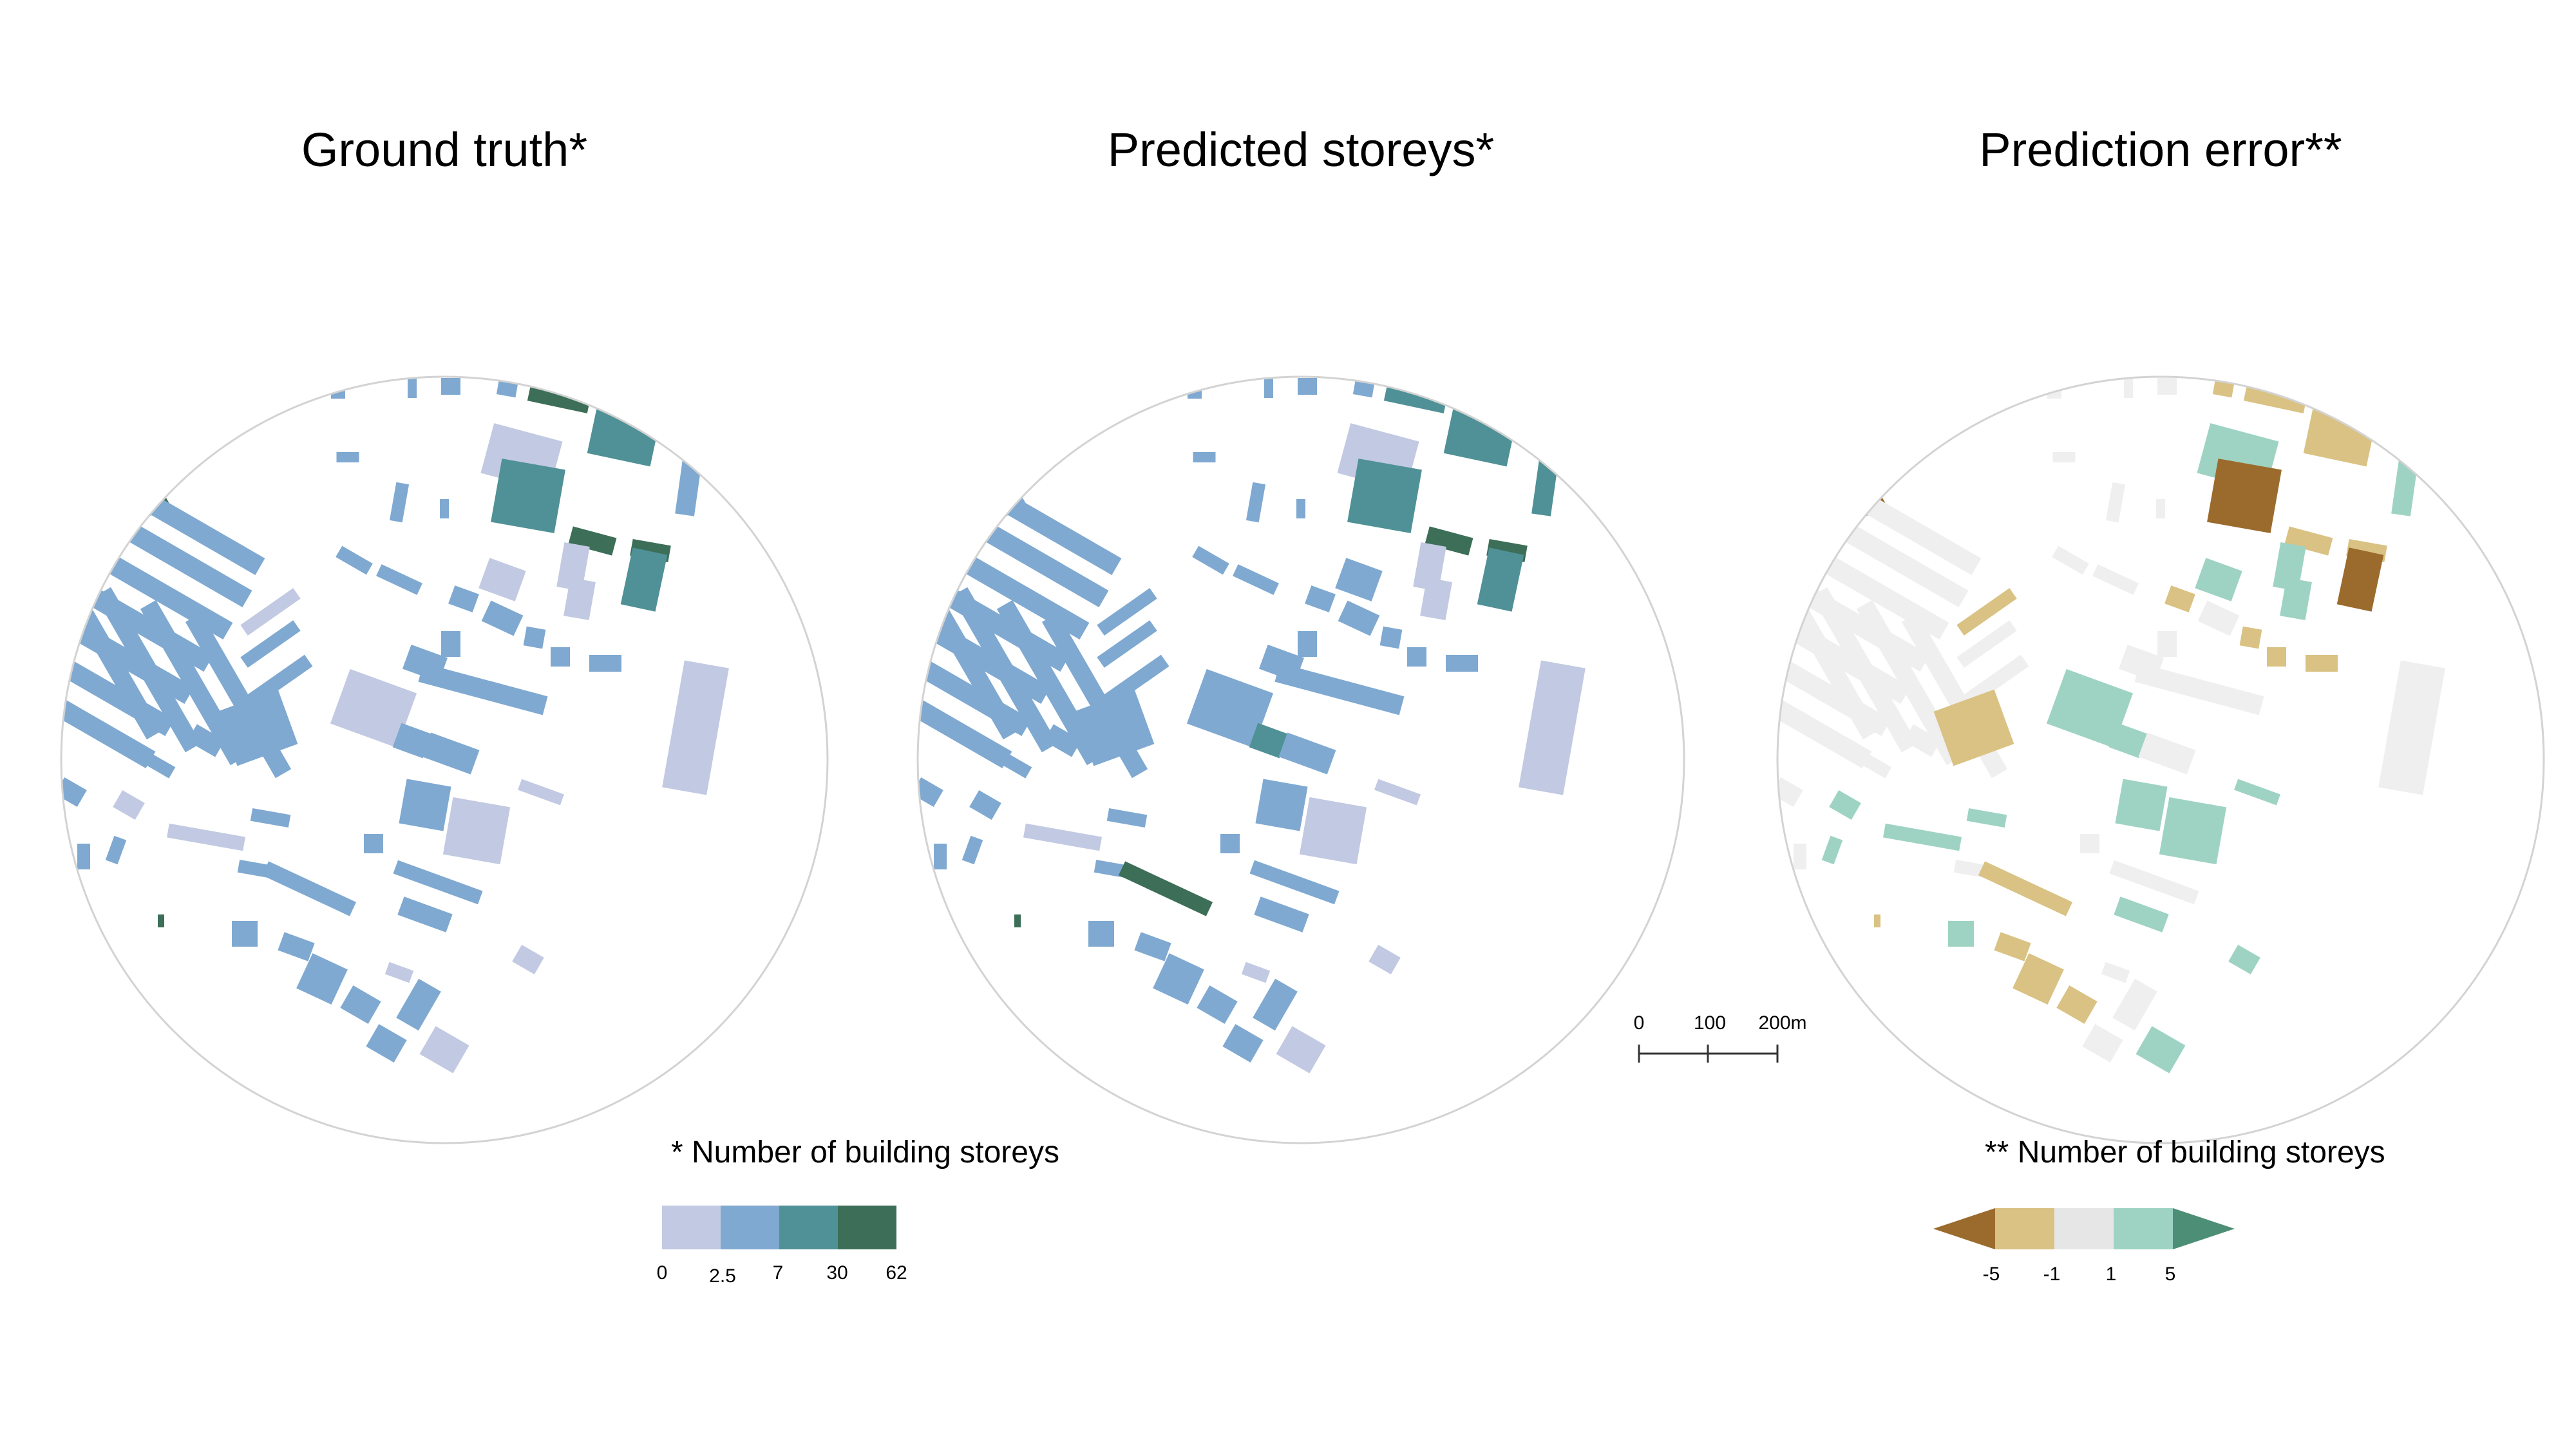 The image size is (2576, 1449). I want to click on ground-truth-title: Ground truth*, so click(445, 149).